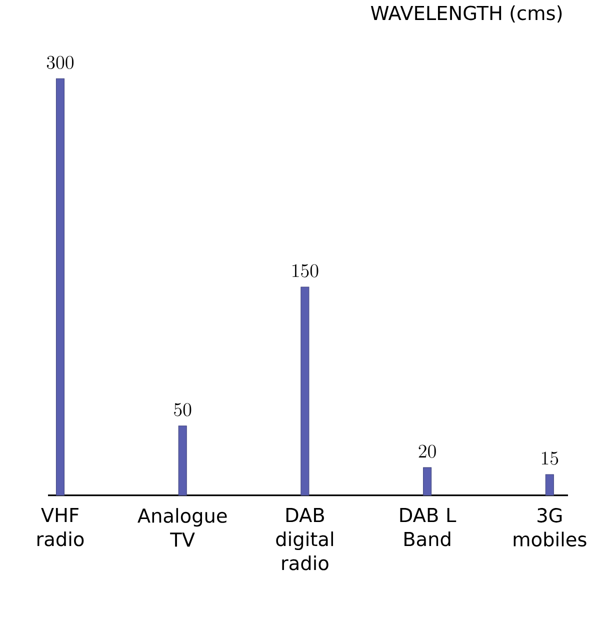  I want to click on data-label: 15, so click(550, 458).